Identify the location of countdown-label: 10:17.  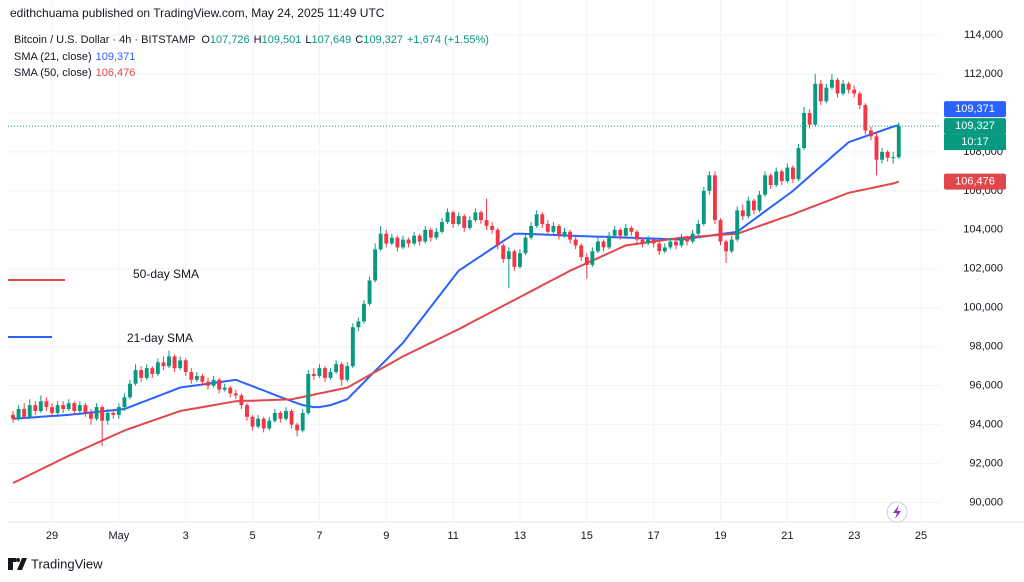
(975, 142).